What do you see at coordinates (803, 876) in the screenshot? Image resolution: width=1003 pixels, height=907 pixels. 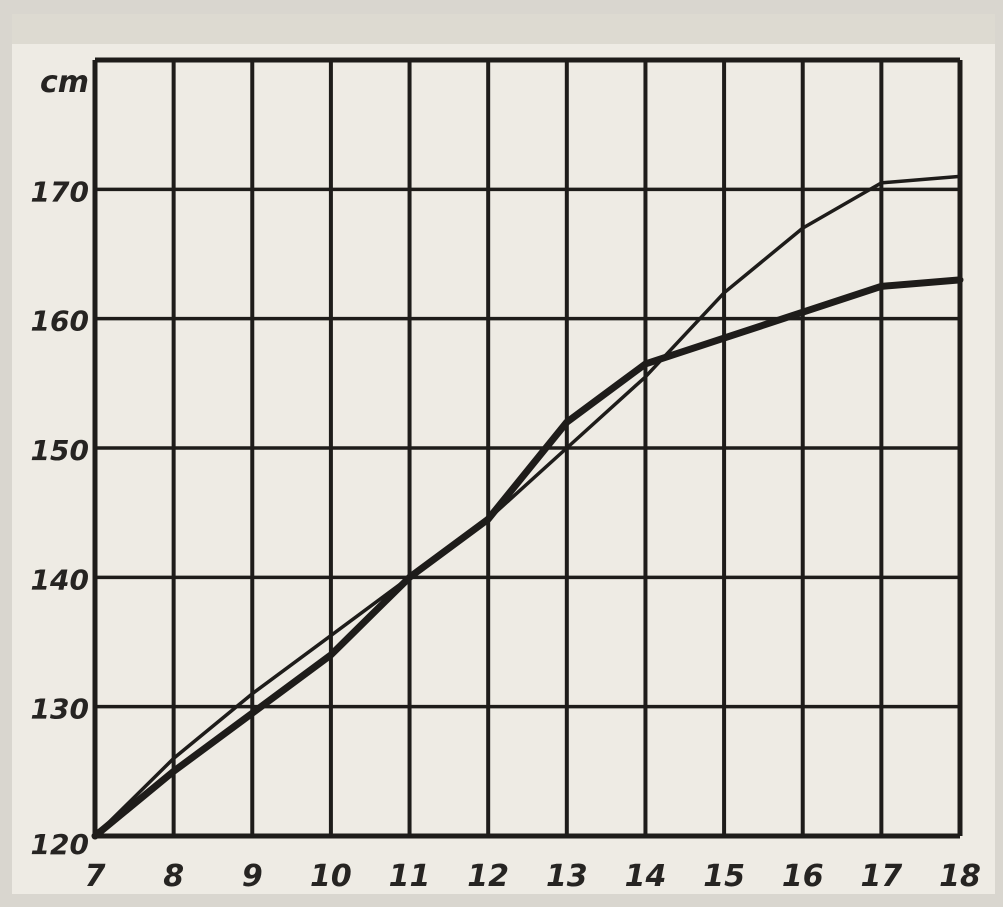 I see `x-tick-label: 16` at bounding box center [803, 876].